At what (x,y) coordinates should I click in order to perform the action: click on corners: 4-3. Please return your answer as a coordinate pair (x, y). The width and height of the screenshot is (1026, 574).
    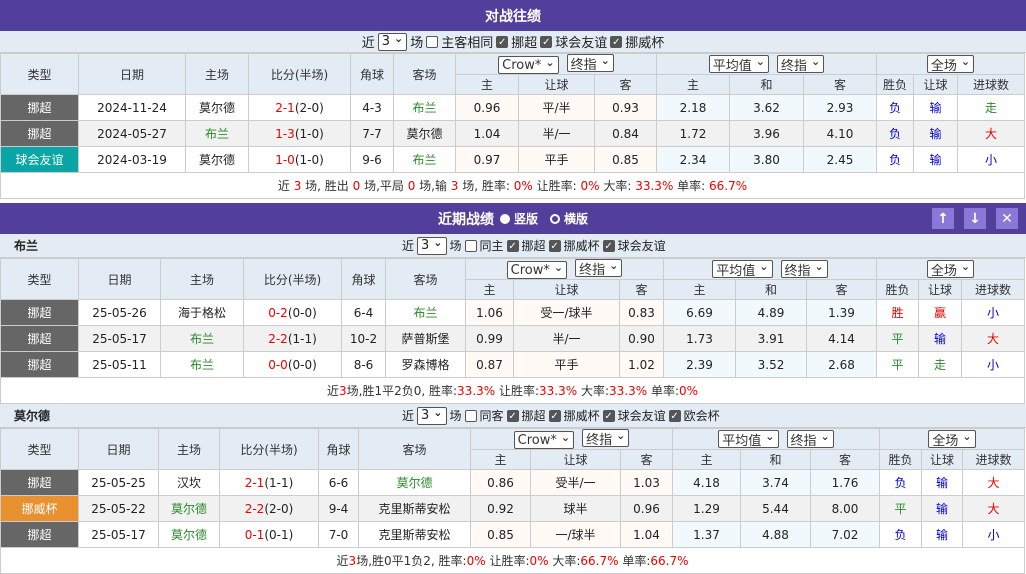
    Looking at the image, I should click on (372, 107).